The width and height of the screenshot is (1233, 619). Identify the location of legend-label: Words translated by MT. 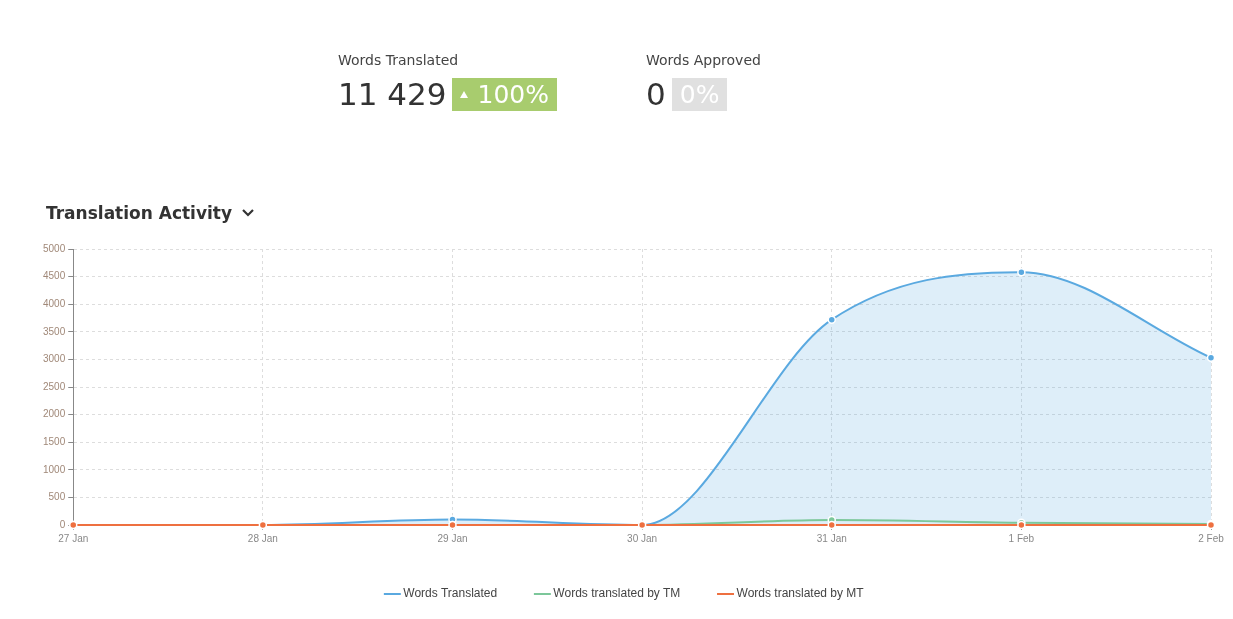
(800, 593).